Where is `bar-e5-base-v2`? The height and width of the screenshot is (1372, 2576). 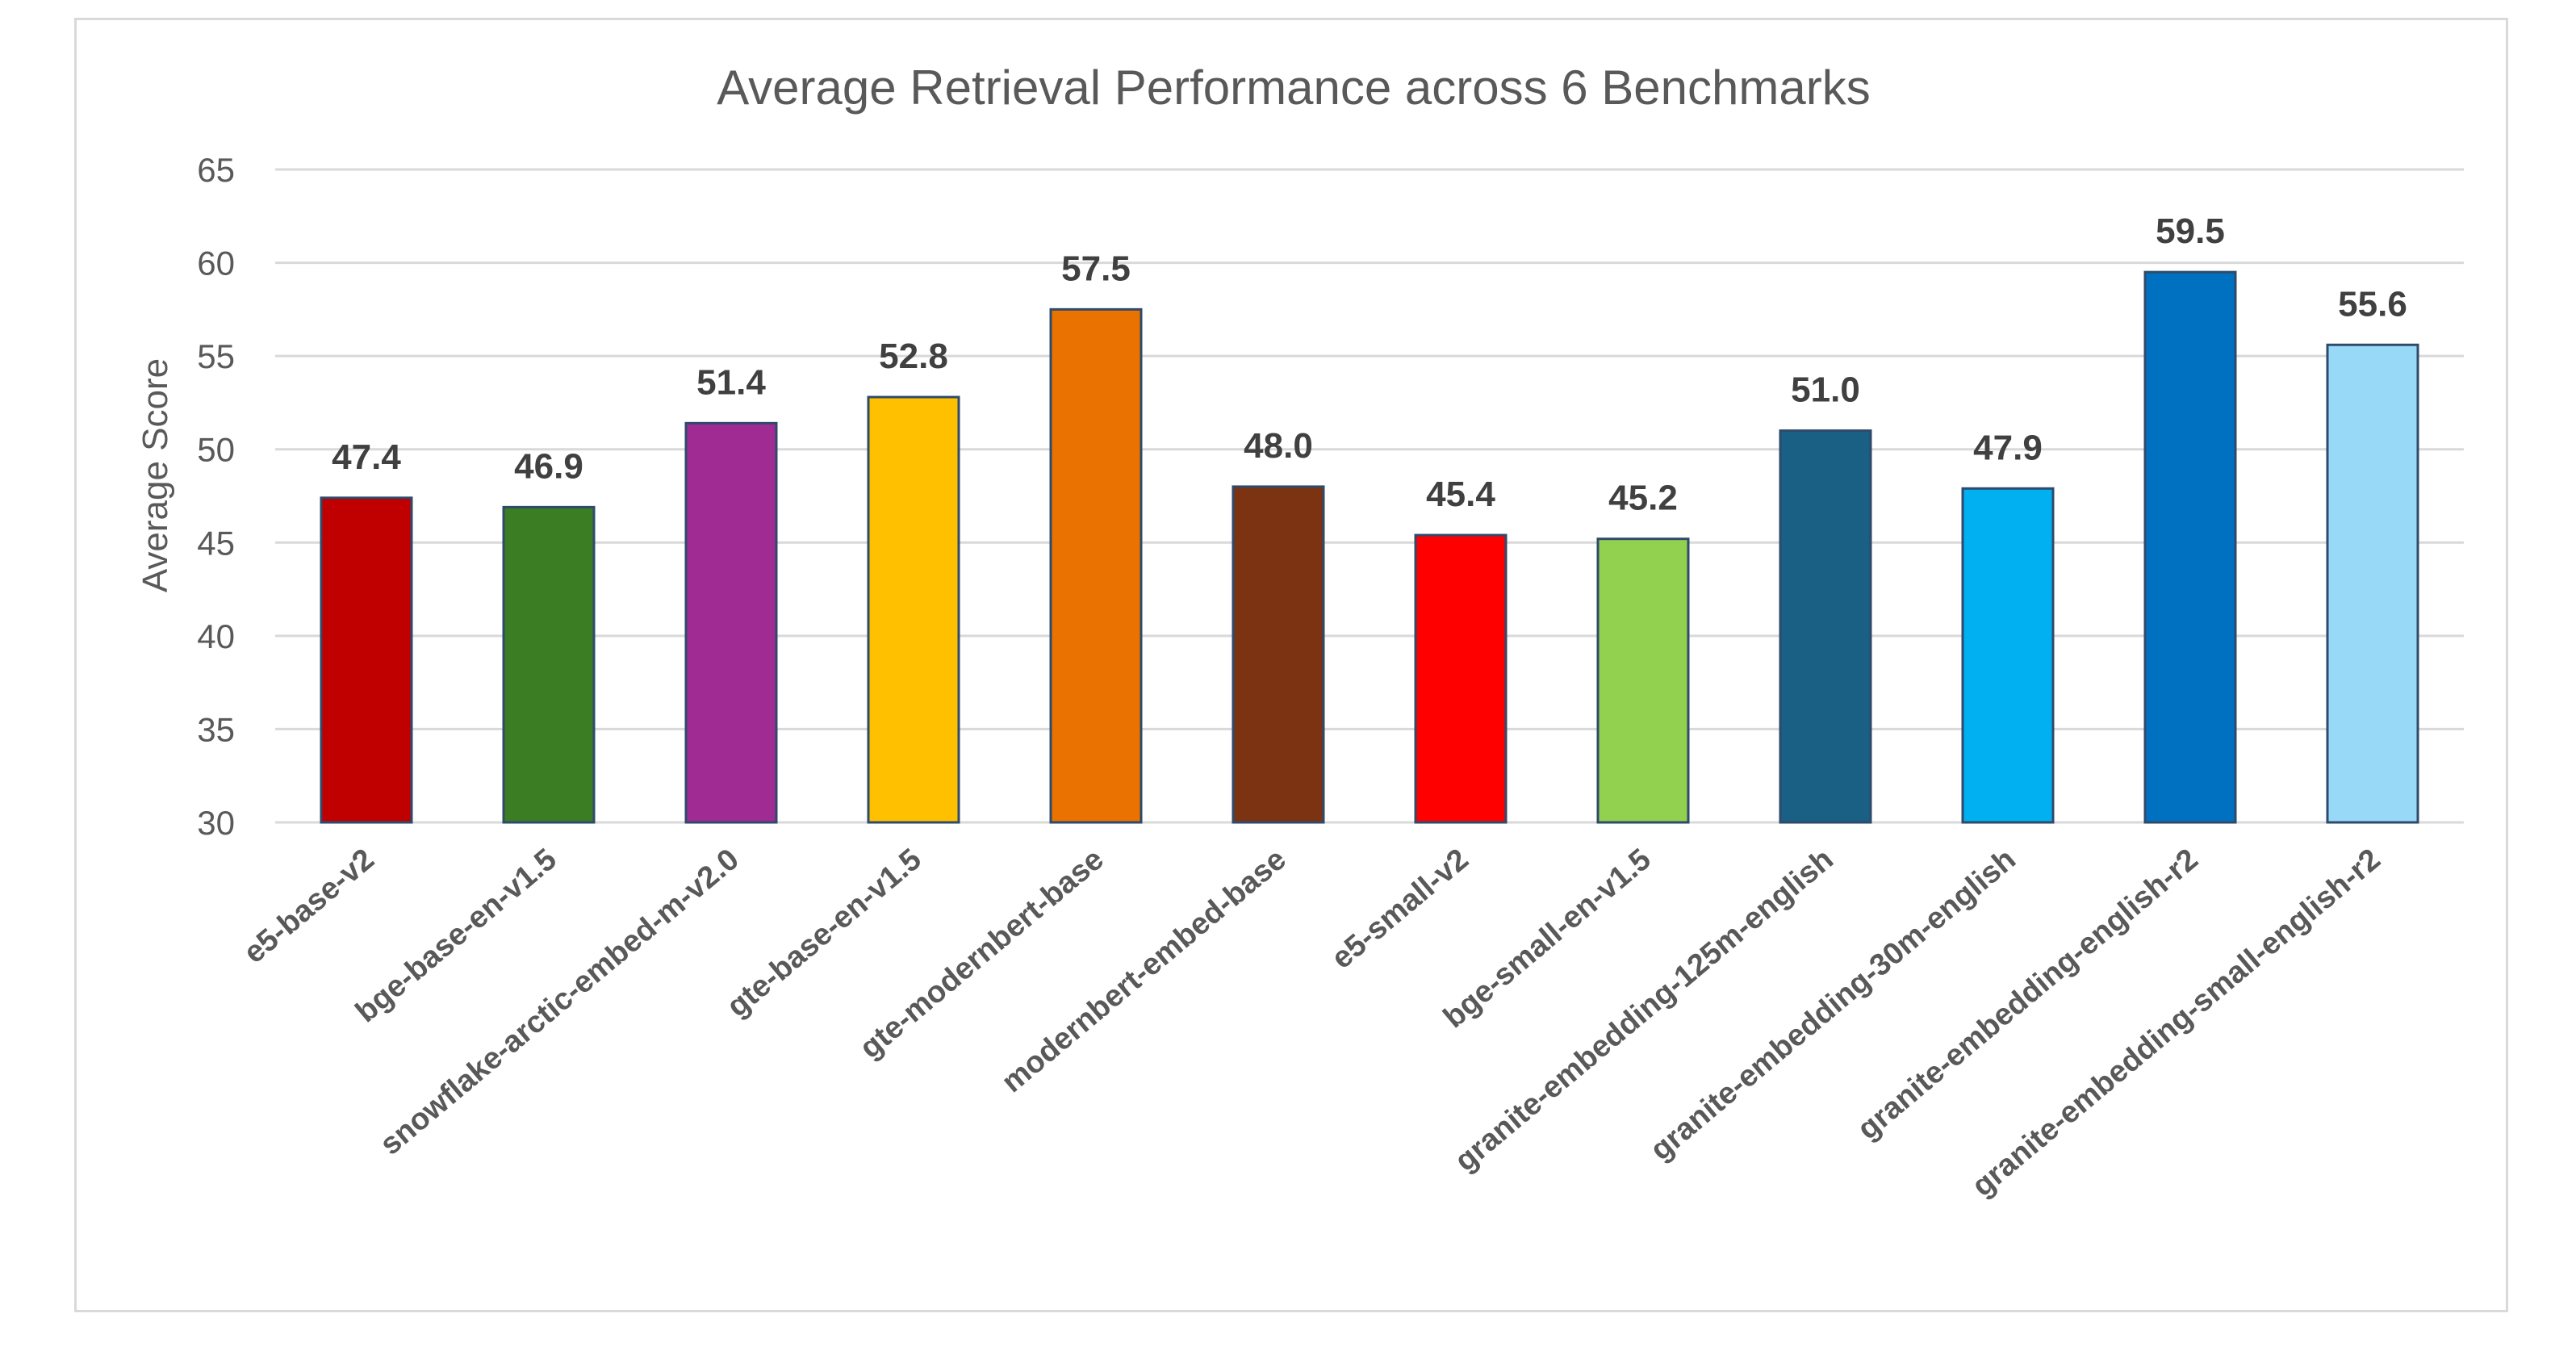
bar-e5-base-v2 is located at coordinates (366, 660).